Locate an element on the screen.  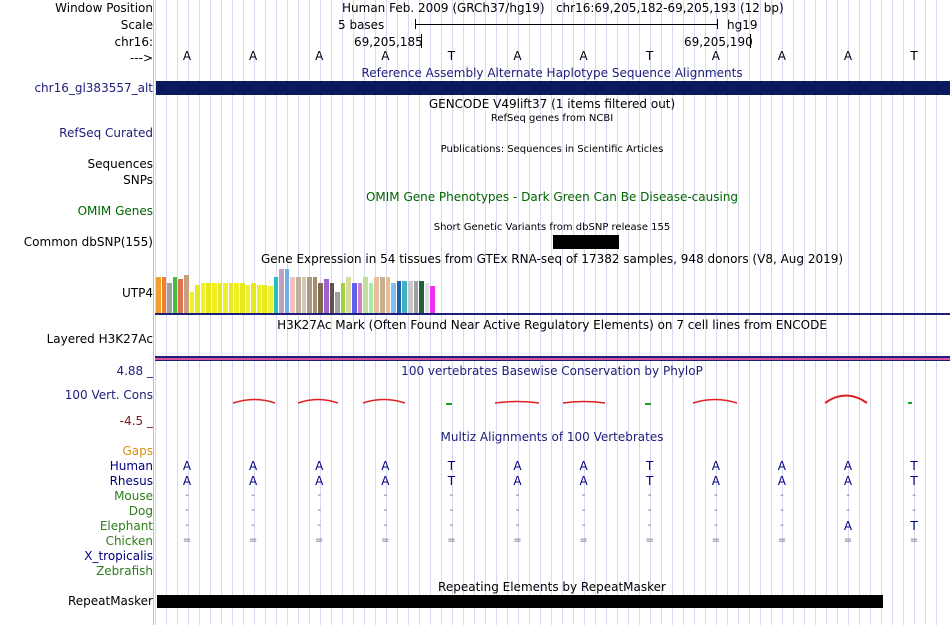
multiz-gaps-label: Gaps is located at coordinates (137, 451).